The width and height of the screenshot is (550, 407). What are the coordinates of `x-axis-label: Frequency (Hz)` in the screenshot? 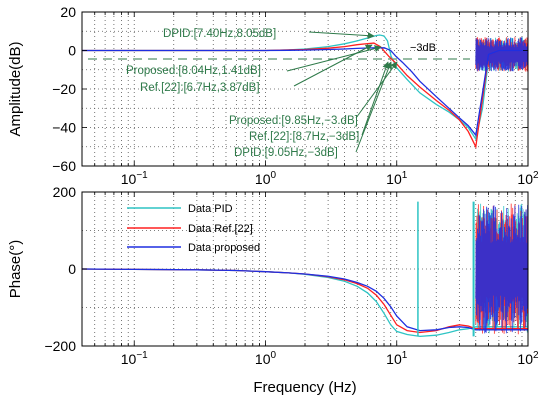 It's located at (304, 387).